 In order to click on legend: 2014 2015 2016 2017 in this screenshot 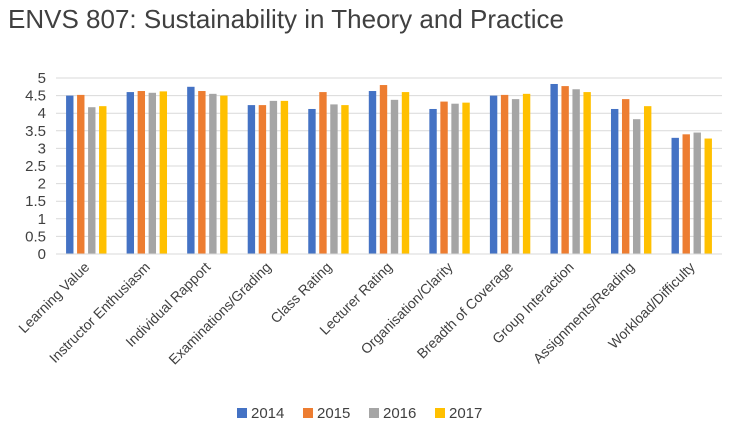, I will do `click(359, 413)`.